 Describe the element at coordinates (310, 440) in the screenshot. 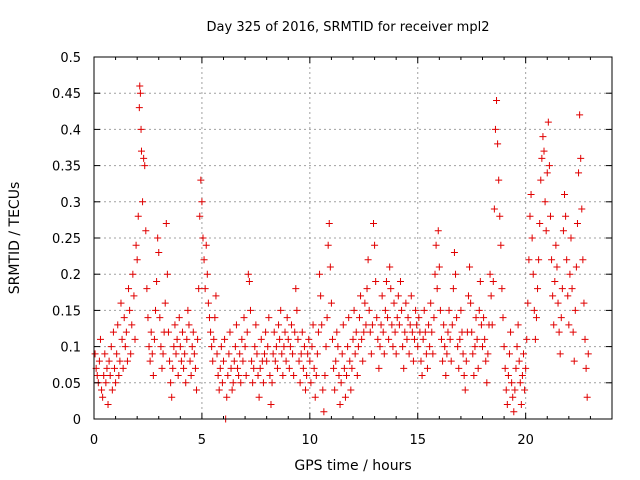

I see `x-tick-label: 10` at that location.